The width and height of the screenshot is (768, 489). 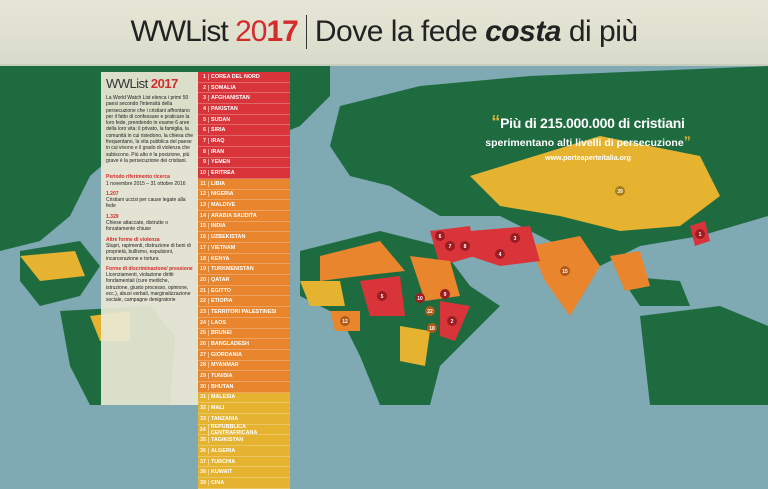 What do you see at coordinates (203, 354) in the screenshot?
I see `rank-number: 27` at bounding box center [203, 354].